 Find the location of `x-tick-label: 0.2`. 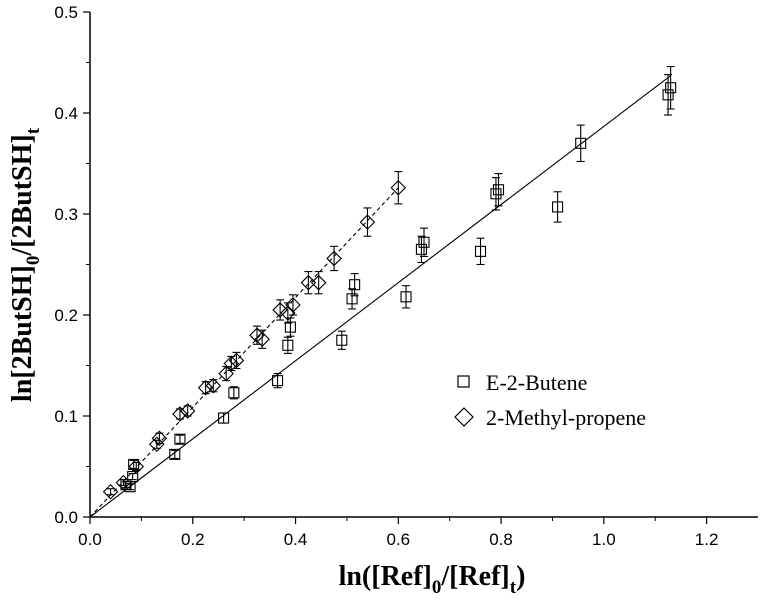

x-tick-label: 0.2 is located at coordinates (193, 539).